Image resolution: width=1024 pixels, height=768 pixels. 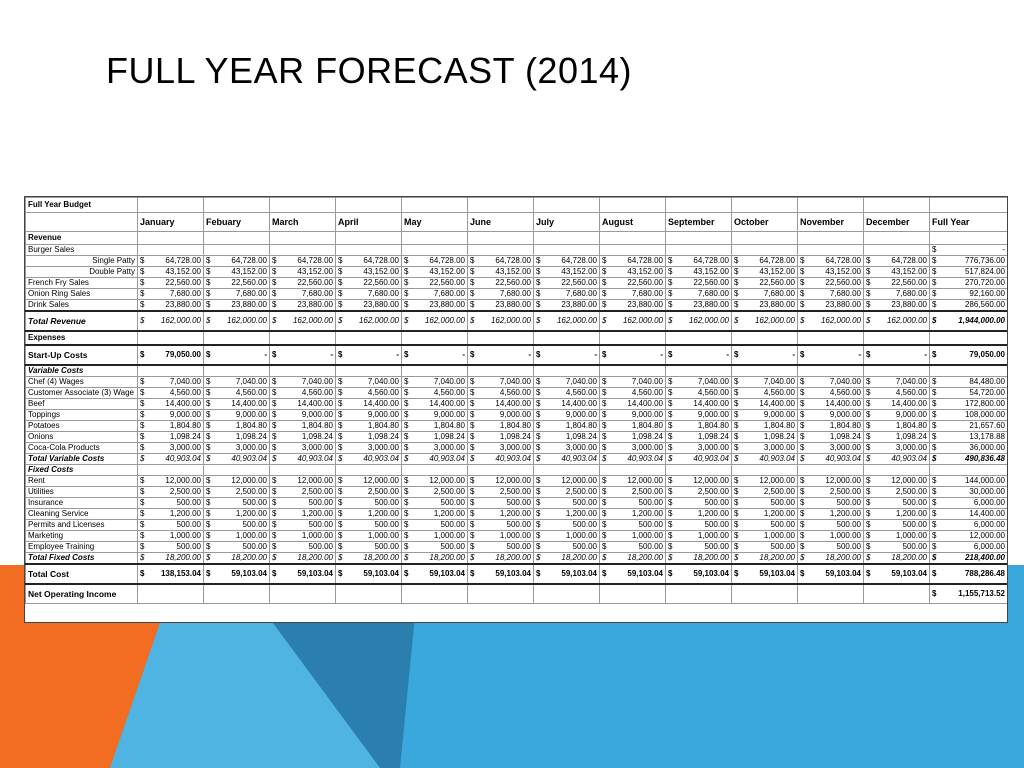 What do you see at coordinates (317, 536) in the screenshot?
I see `cell-value: 1,000.00` at bounding box center [317, 536].